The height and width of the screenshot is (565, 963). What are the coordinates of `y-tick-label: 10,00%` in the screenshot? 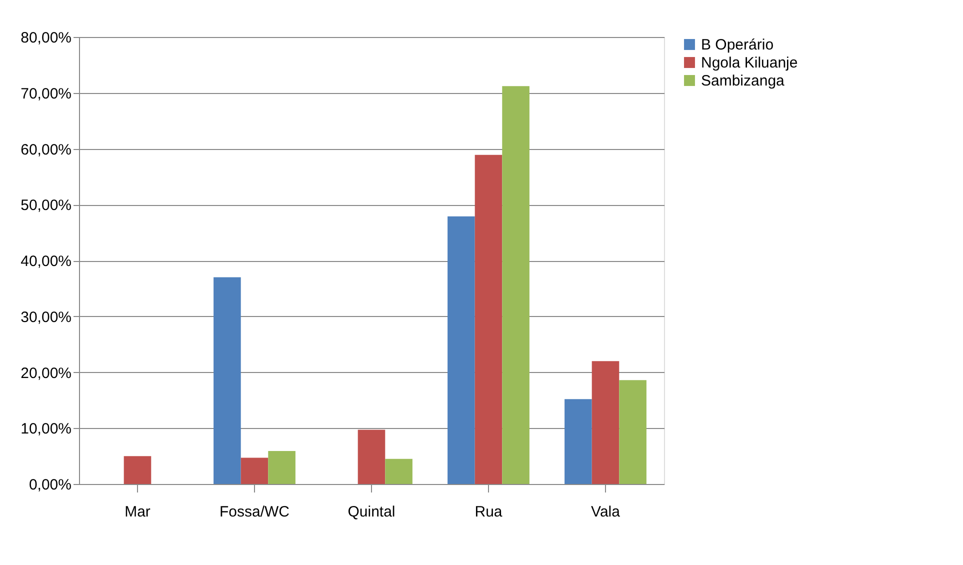 It's located at (46, 429).